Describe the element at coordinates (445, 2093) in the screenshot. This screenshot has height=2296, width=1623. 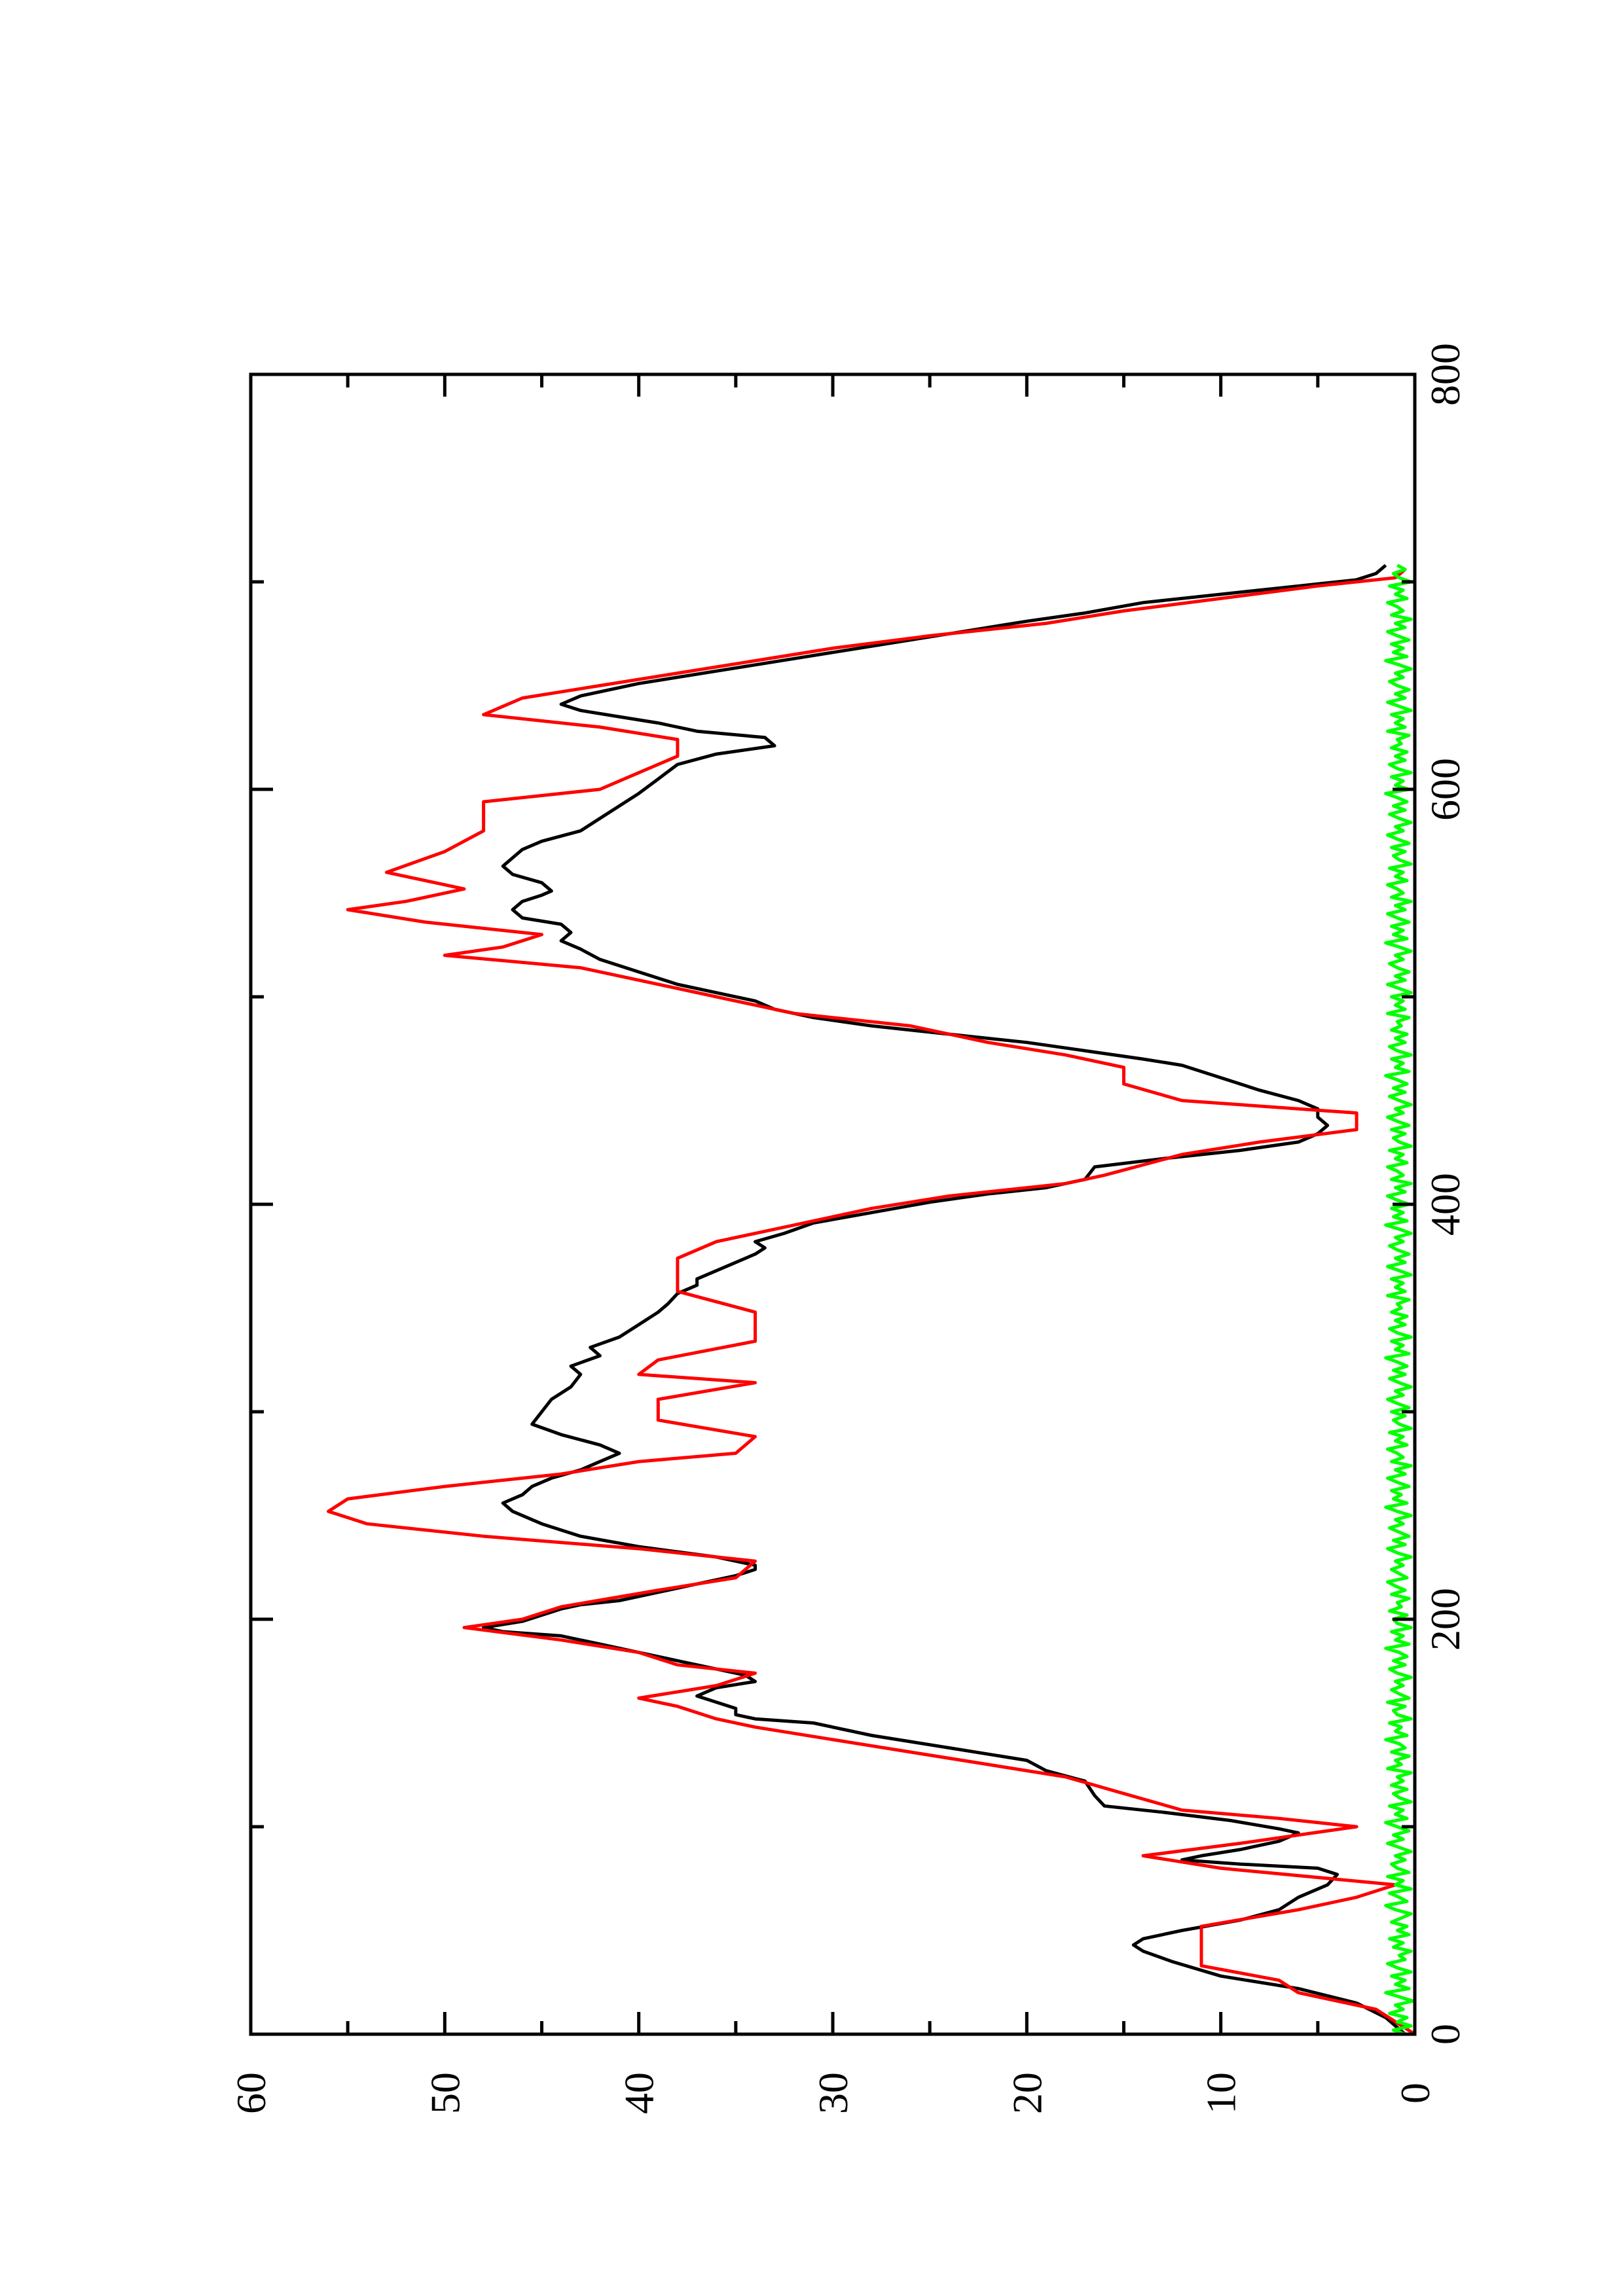
I see `y-tick-label: 50` at that location.